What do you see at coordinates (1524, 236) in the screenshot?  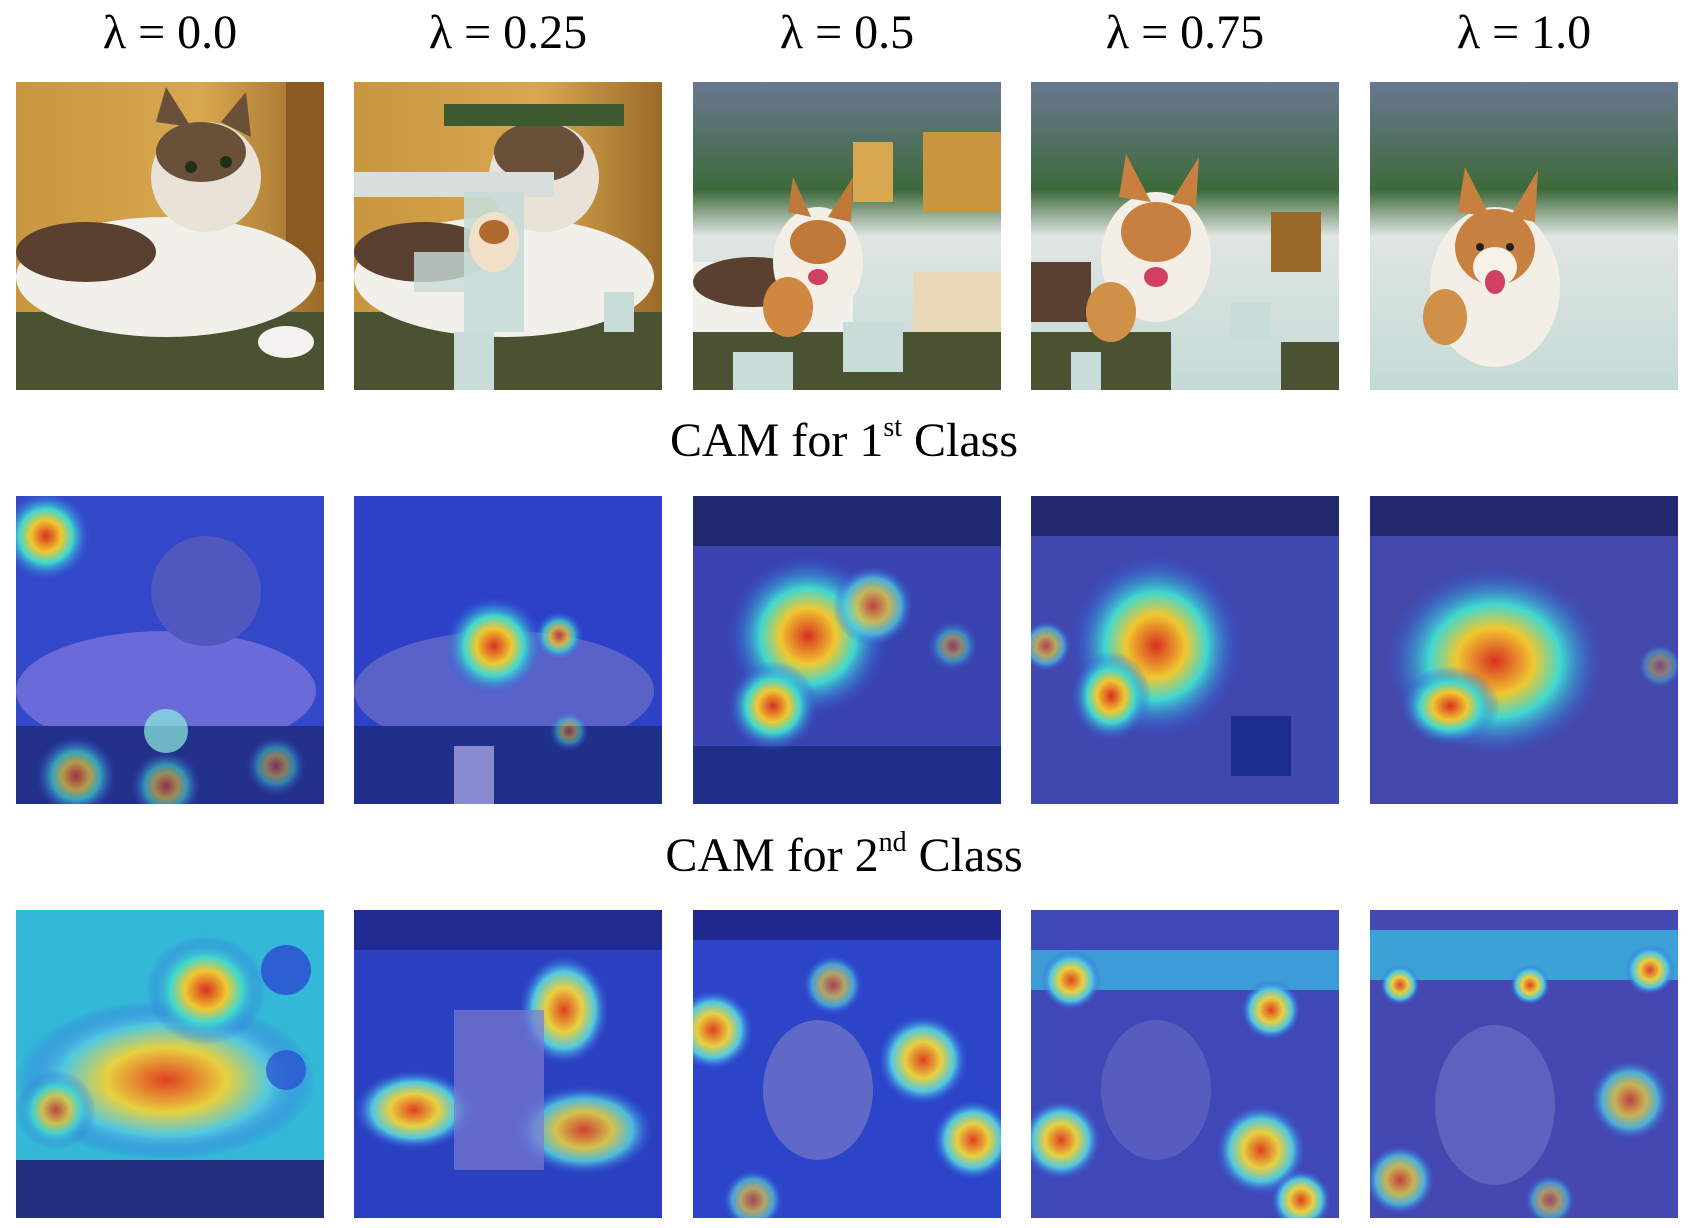 I see `image-dog` at bounding box center [1524, 236].